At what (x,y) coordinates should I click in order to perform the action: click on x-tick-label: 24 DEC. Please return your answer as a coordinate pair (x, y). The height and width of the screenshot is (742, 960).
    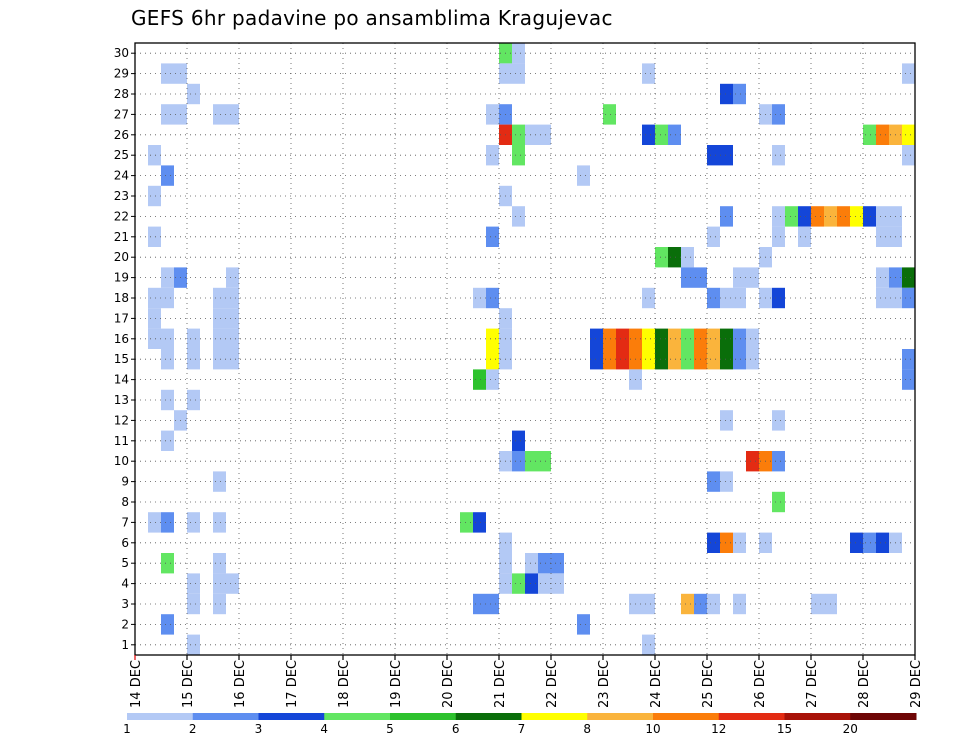
    Looking at the image, I should click on (656, 684).